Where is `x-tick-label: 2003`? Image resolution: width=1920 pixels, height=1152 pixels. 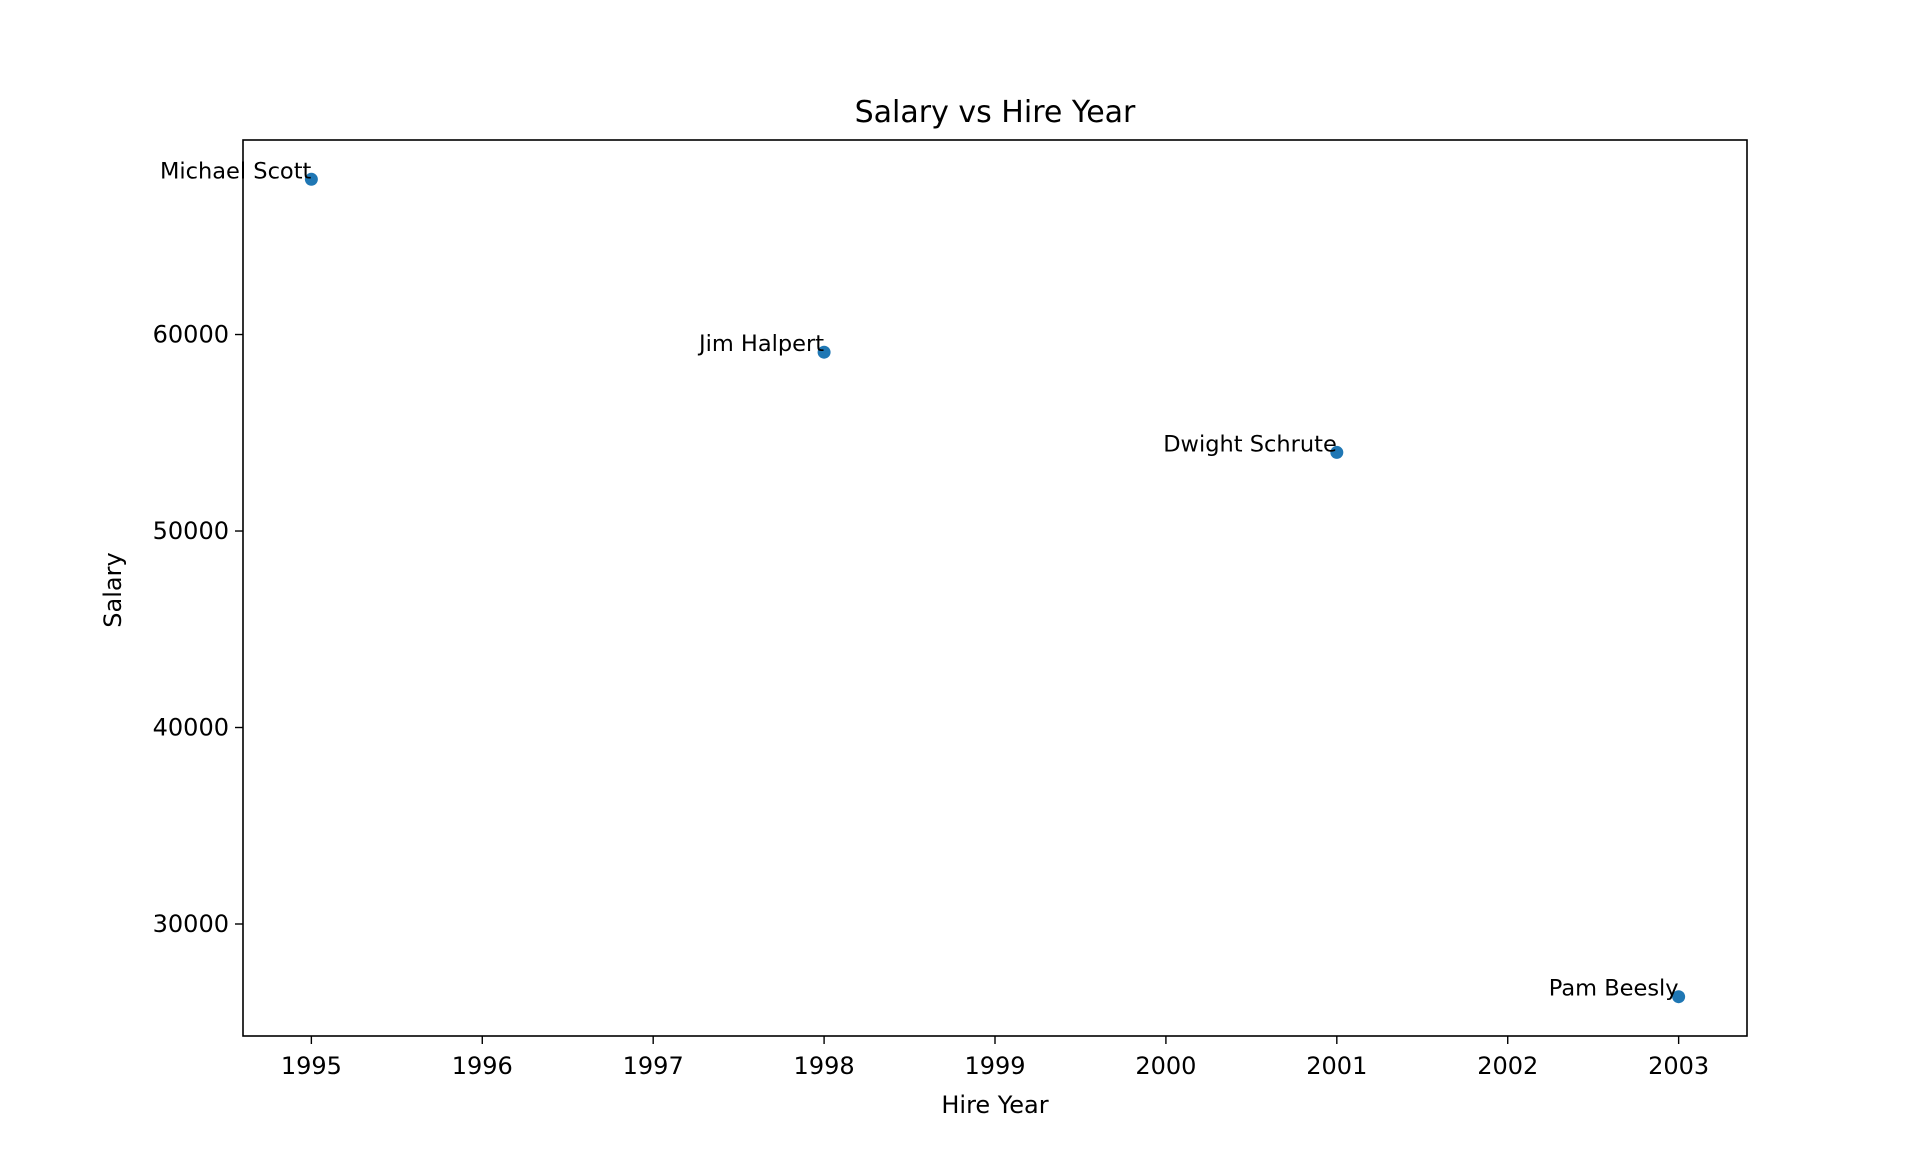
x-tick-label: 2003 is located at coordinates (1678, 1066).